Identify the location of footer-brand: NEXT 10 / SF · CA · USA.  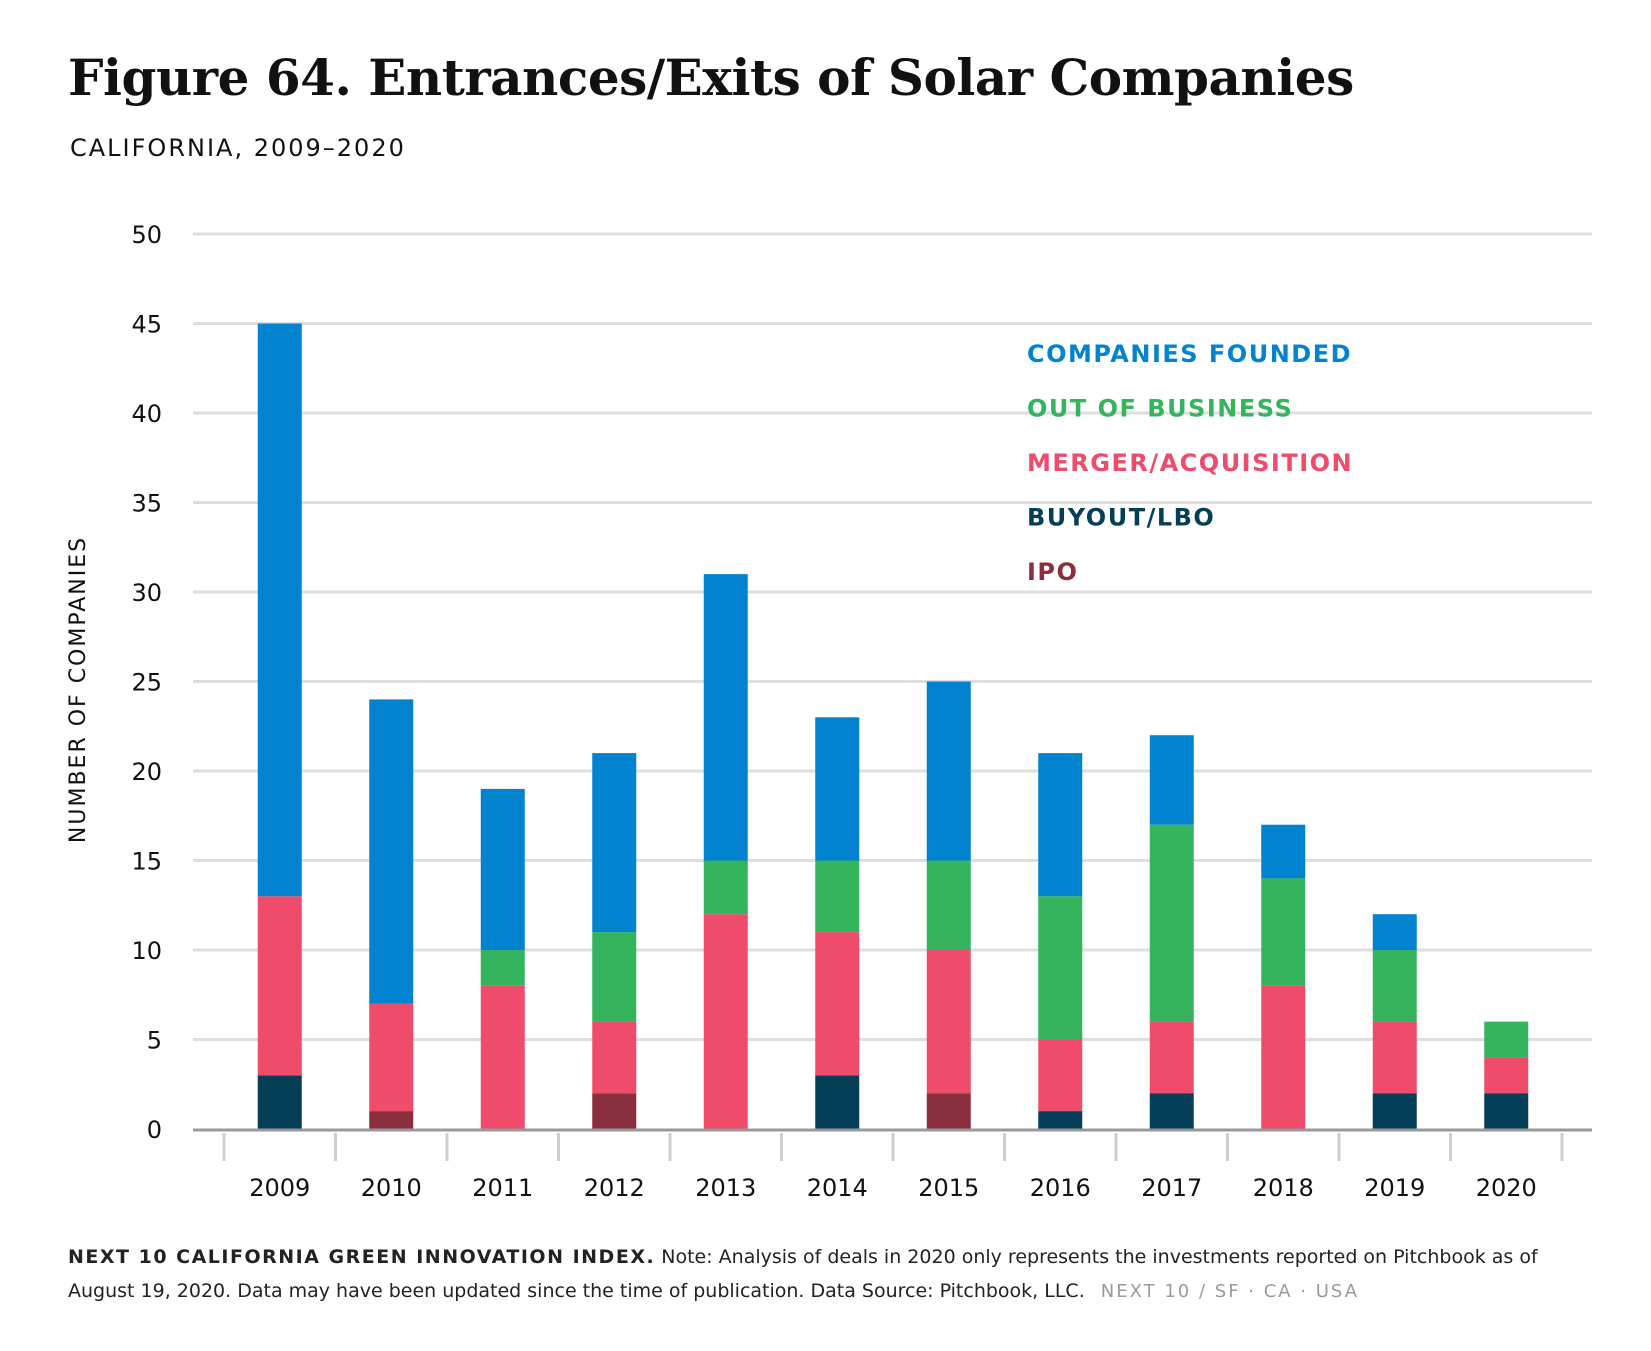
(1230, 1291).